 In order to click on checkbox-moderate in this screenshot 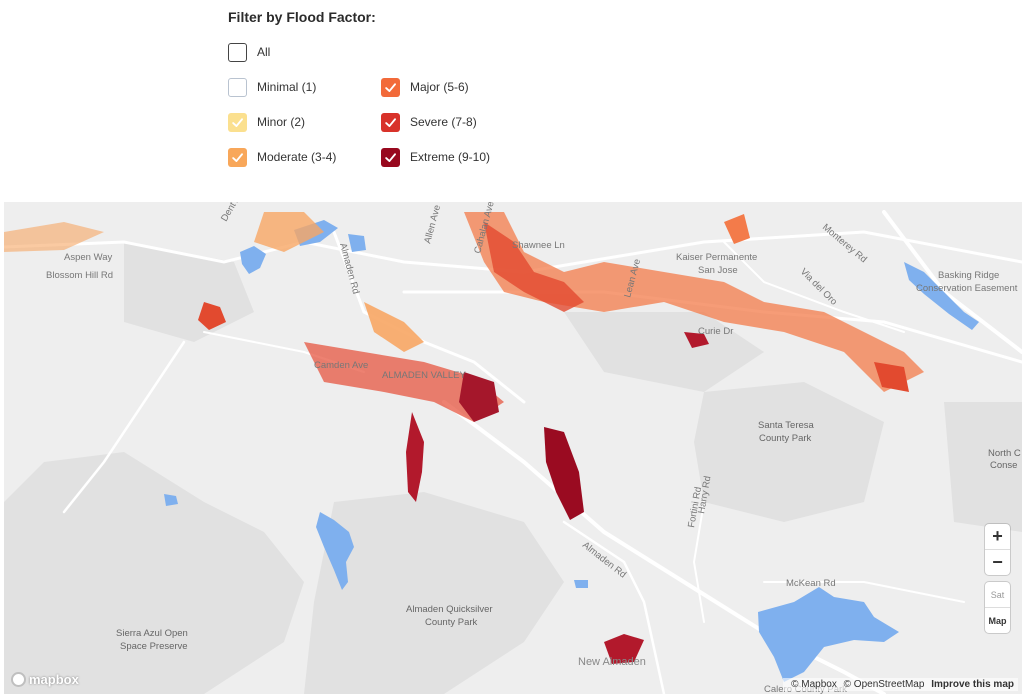, I will do `click(237, 157)`.